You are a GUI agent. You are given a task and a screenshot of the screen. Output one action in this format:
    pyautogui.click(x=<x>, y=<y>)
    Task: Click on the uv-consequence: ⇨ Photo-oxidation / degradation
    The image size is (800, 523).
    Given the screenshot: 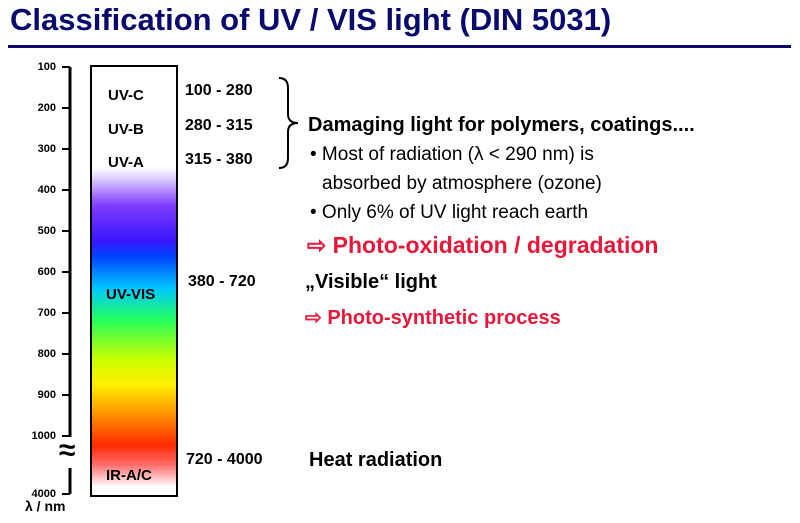 What is the action you would take?
    pyautogui.click(x=483, y=245)
    